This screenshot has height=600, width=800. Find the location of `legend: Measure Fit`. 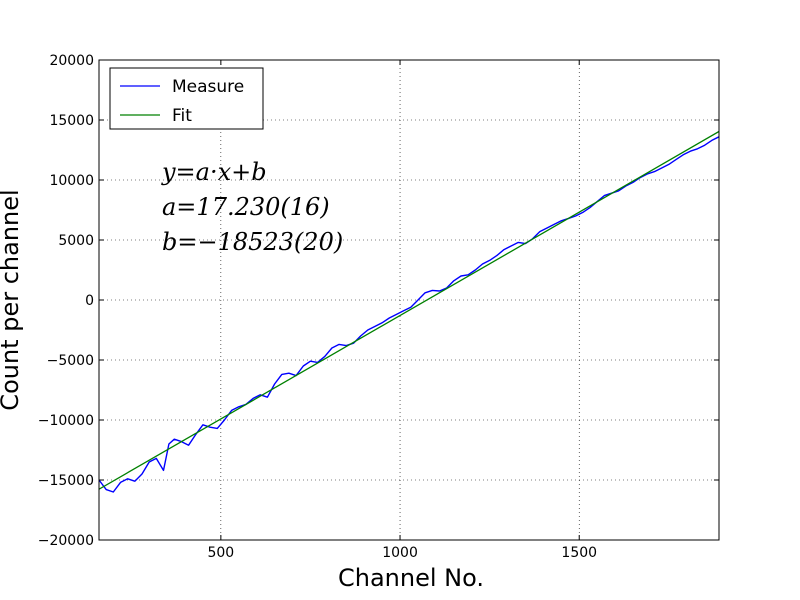

legend: Measure Fit is located at coordinates (186, 98).